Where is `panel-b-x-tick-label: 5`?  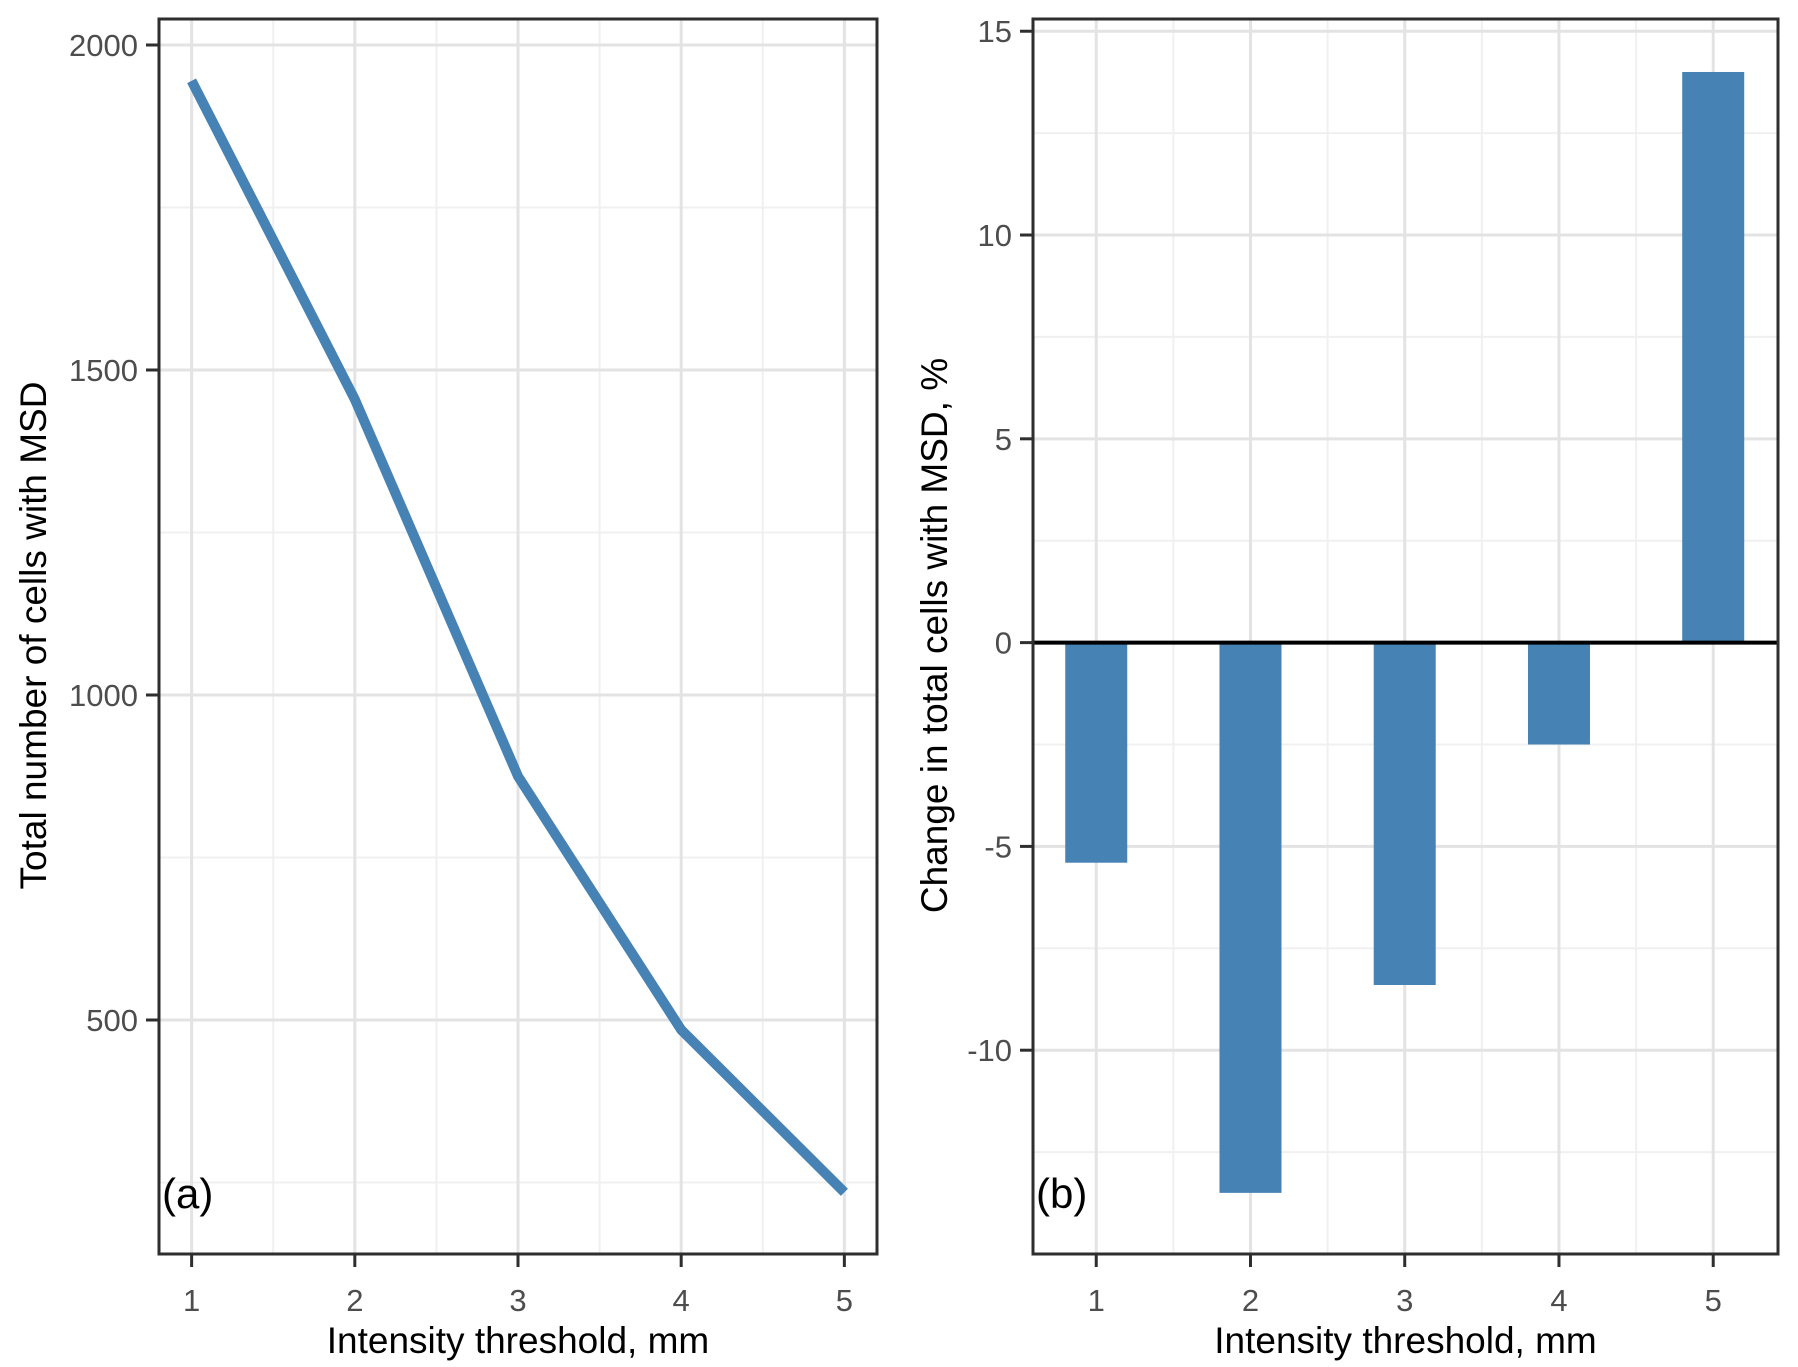
panel-b-x-tick-label: 5 is located at coordinates (1713, 1300).